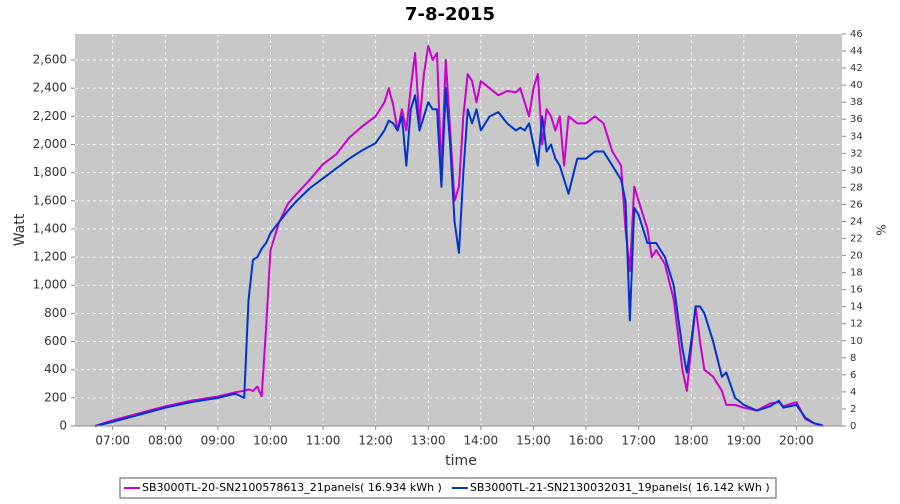 This screenshot has height=504, width=900. Describe the element at coordinates (881, 229) in the screenshot. I see `y2-axis-label: %` at that location.